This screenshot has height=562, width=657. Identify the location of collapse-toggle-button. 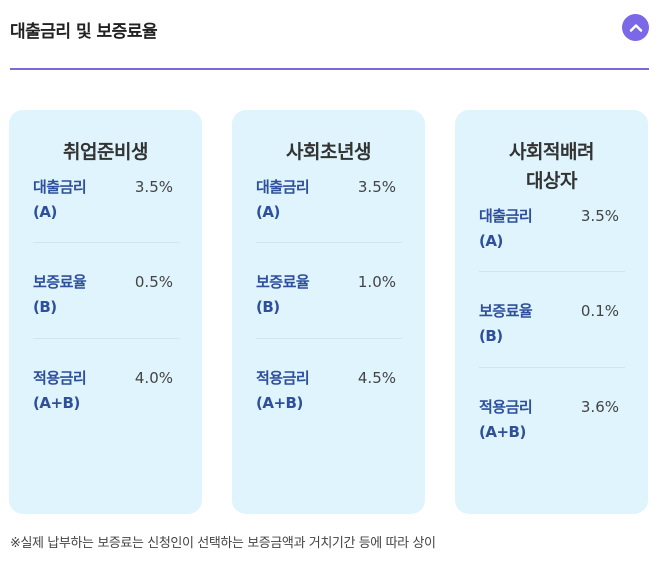
(635, 27).